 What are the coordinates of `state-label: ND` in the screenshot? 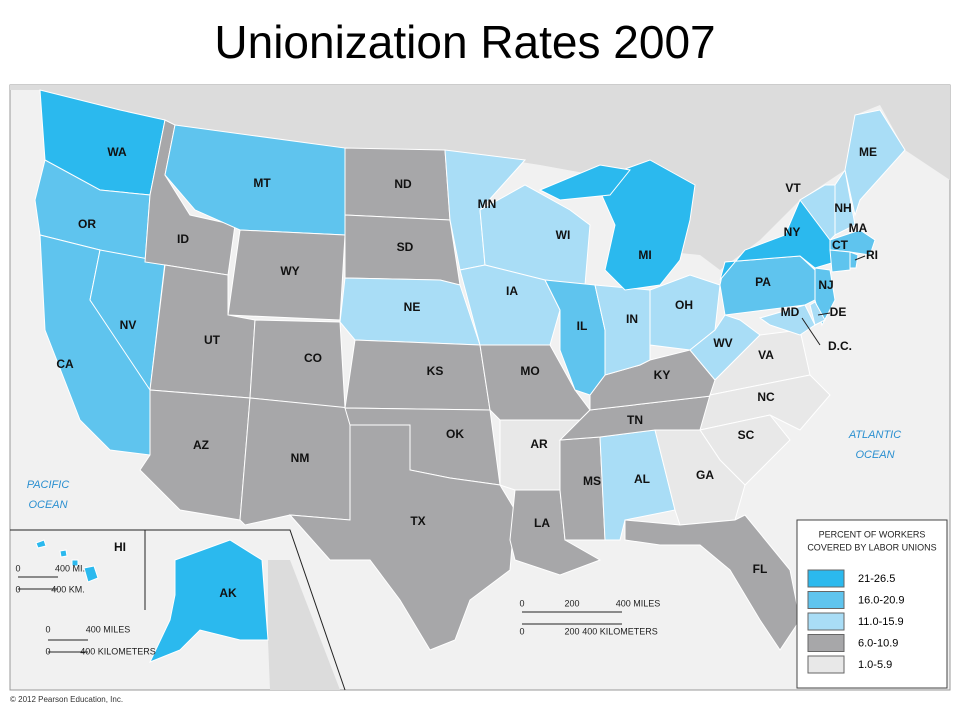 It's located at (403, 184).